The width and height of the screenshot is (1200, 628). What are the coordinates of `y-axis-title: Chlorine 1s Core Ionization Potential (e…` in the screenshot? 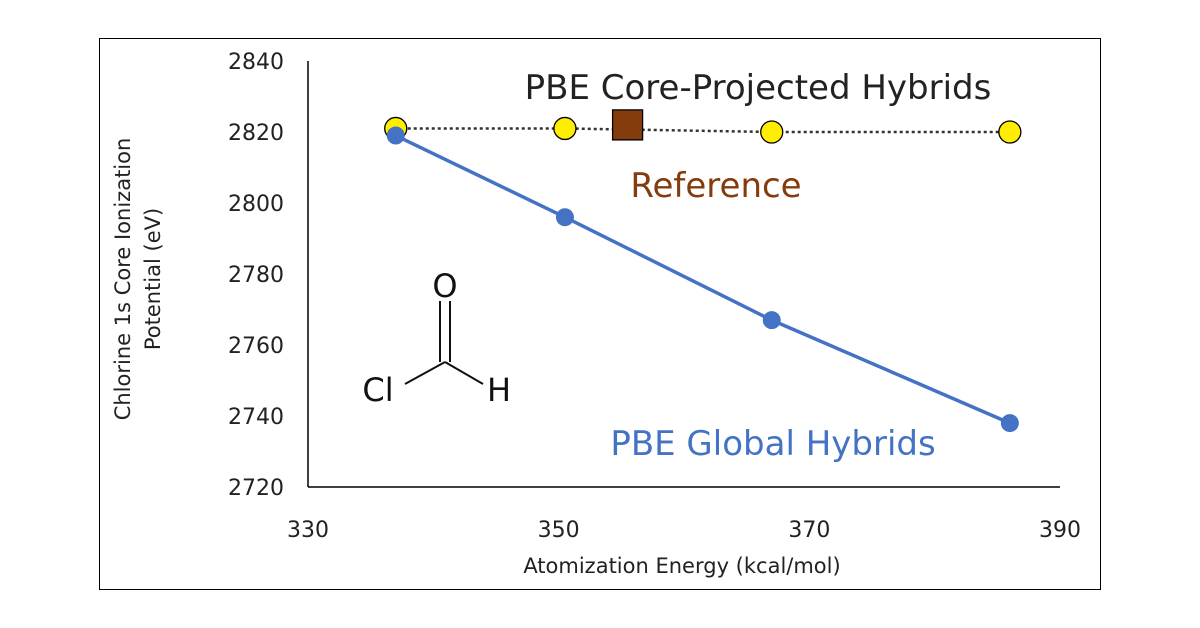 It's located at (138, 279).